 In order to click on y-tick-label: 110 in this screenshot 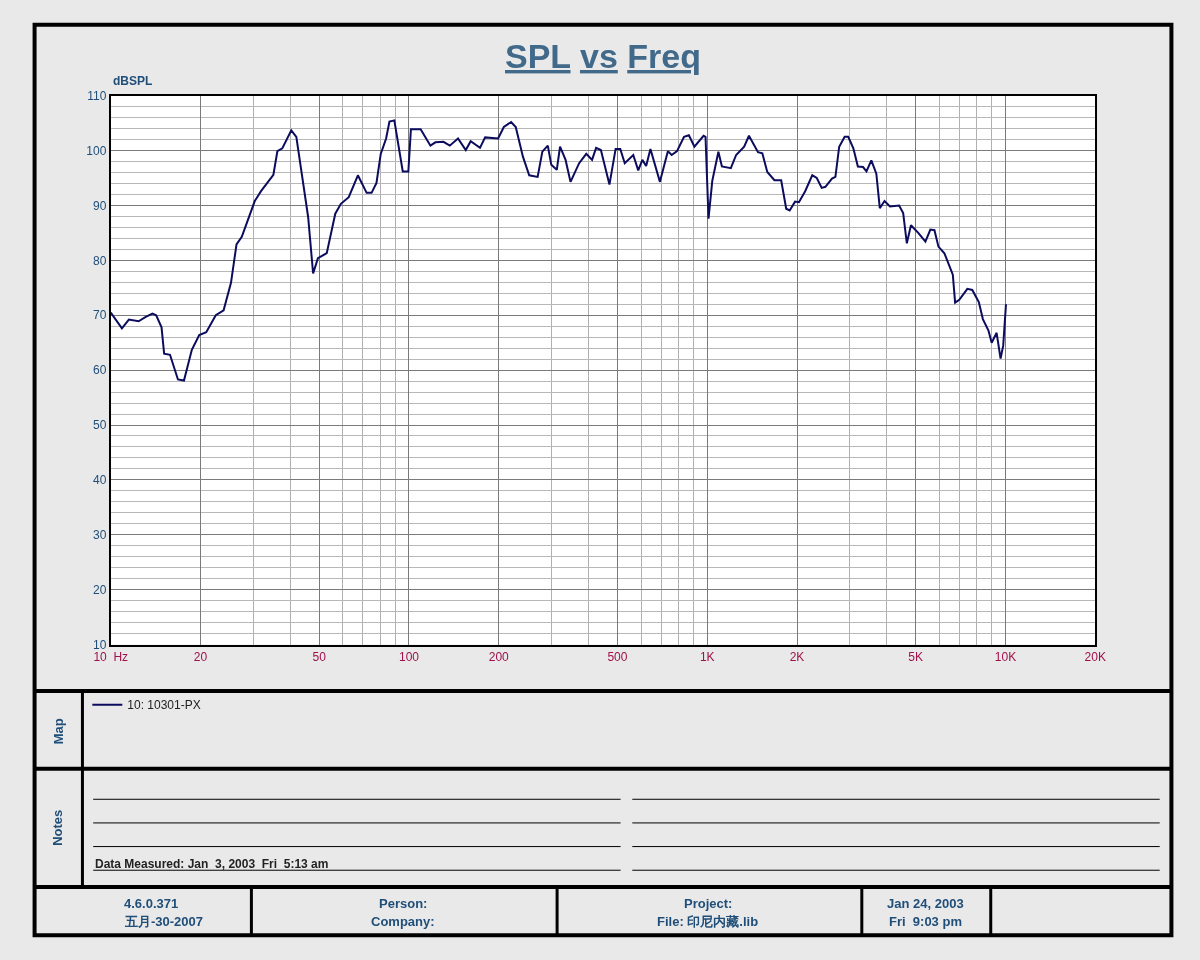, I will do `click(97, 95)`.